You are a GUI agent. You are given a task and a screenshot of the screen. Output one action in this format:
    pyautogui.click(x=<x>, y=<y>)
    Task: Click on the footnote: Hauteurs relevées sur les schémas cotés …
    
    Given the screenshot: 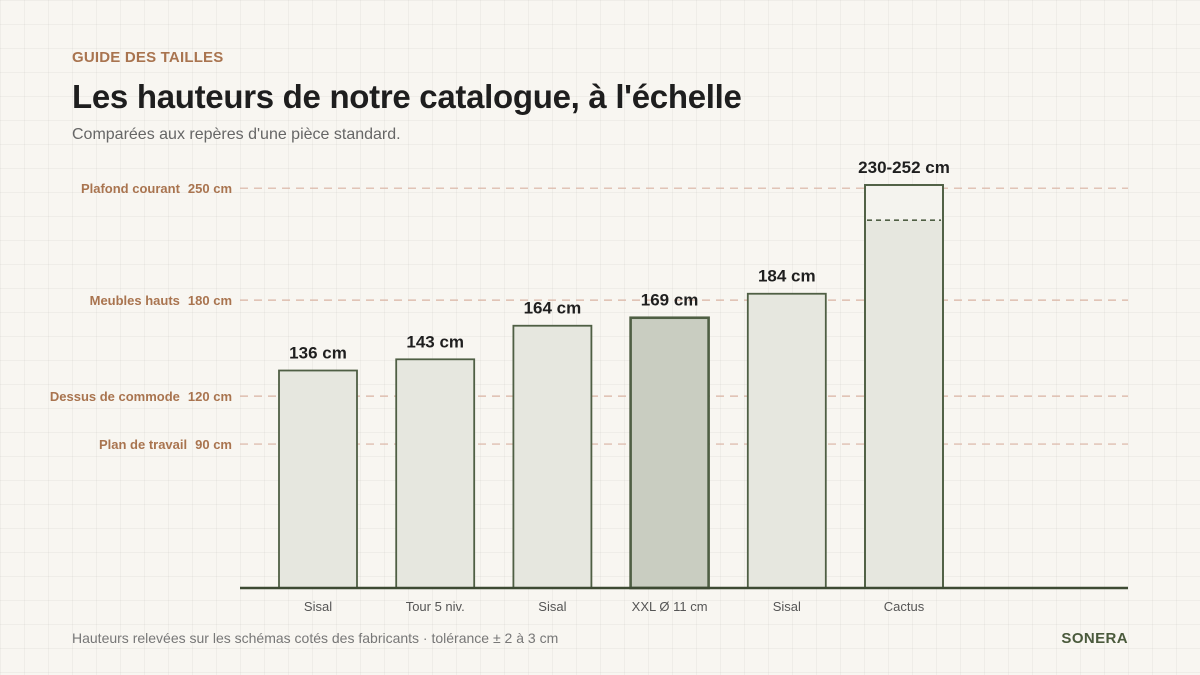 What is the action you would take?
    pyautogui.click(x=315, y=638)
    